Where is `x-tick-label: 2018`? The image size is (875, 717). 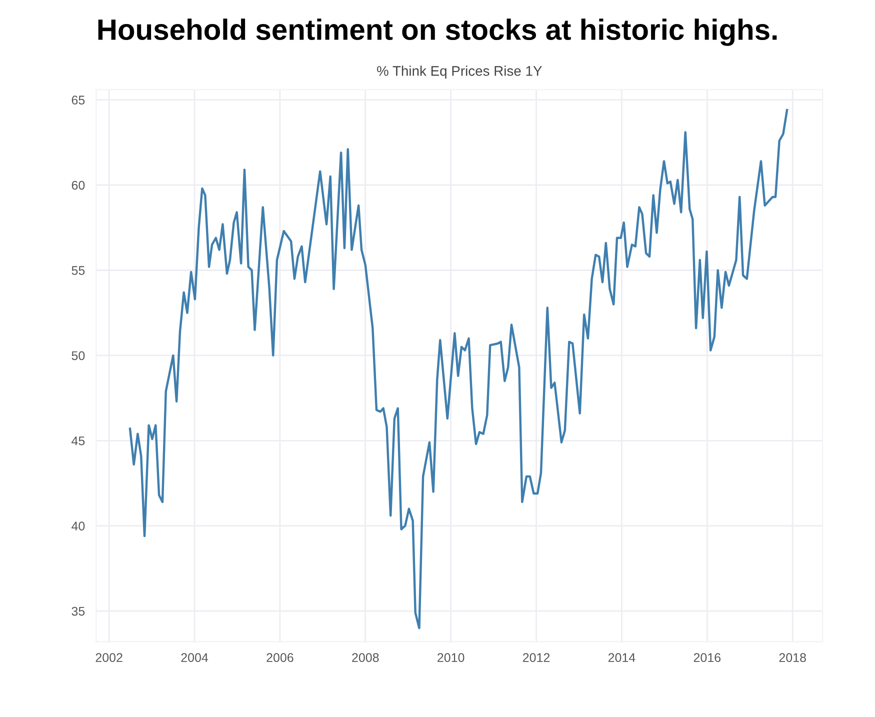 x-tick-label: 2018 is located at coordinates (792, 657).